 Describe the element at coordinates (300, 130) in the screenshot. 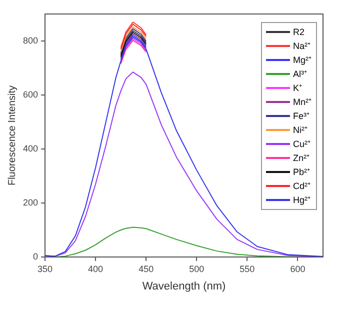

I see `legend-label: Ni²⁺` at that location.